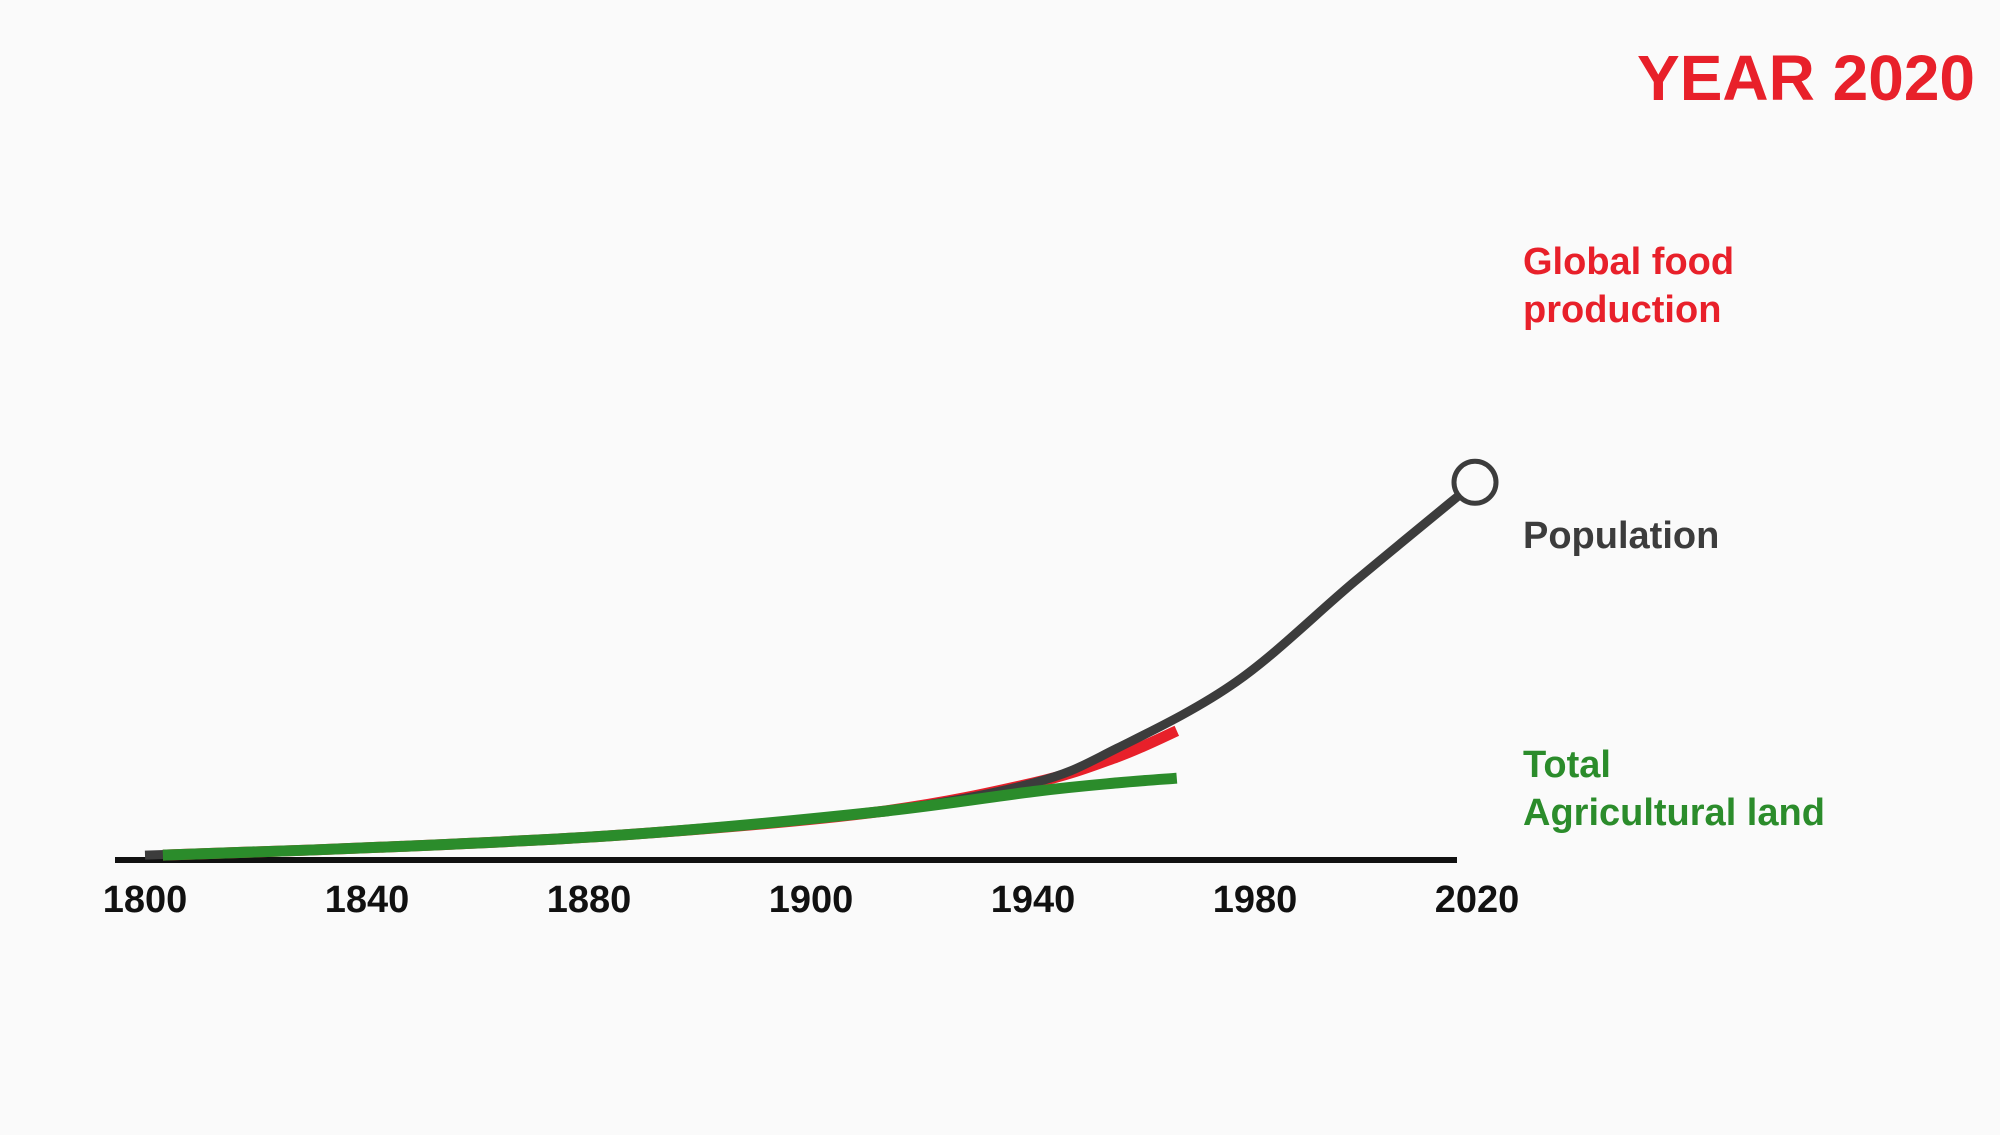 The height and width of the screenshot is (1135, 2000). I want to click on x-tick-label: 1900, so click(811, 900).